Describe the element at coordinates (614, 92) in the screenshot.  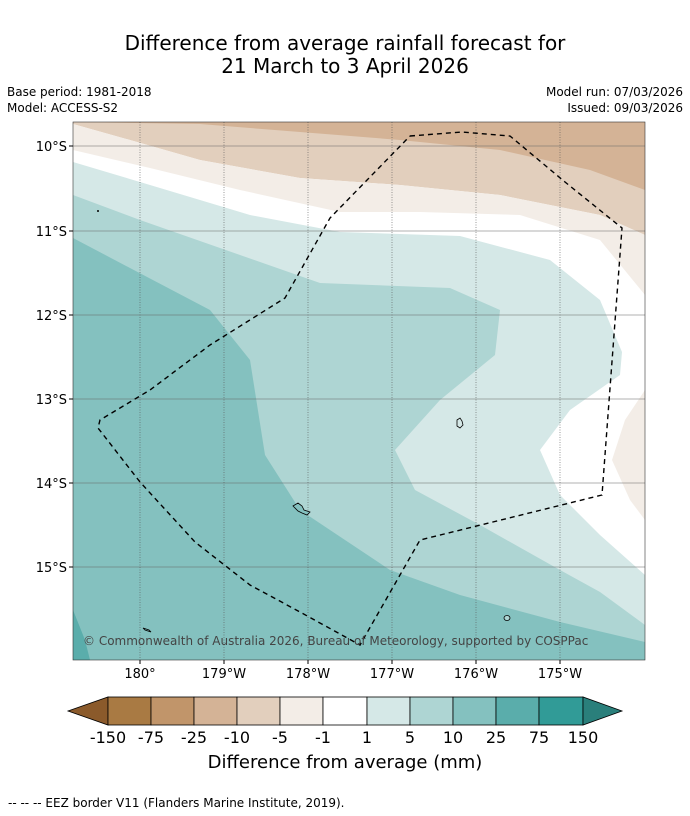
I see `model-run: Model run: 07/03/2026` at that location.